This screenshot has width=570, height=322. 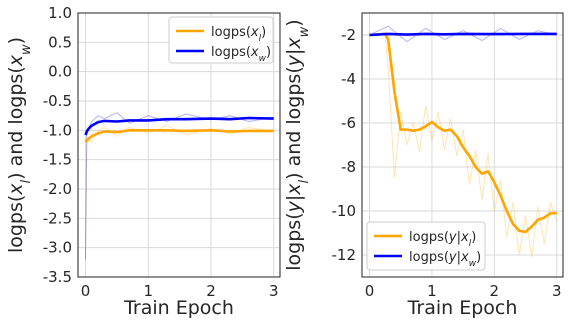 I want to click on ytick-label: -12, so click(x=344, y=255).